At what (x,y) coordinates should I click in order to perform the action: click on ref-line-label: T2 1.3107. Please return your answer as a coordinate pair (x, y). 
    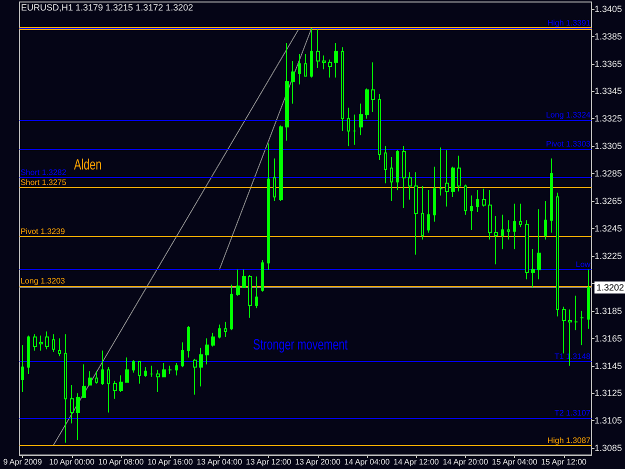
    Looking at the image, I should click on (573, 413).